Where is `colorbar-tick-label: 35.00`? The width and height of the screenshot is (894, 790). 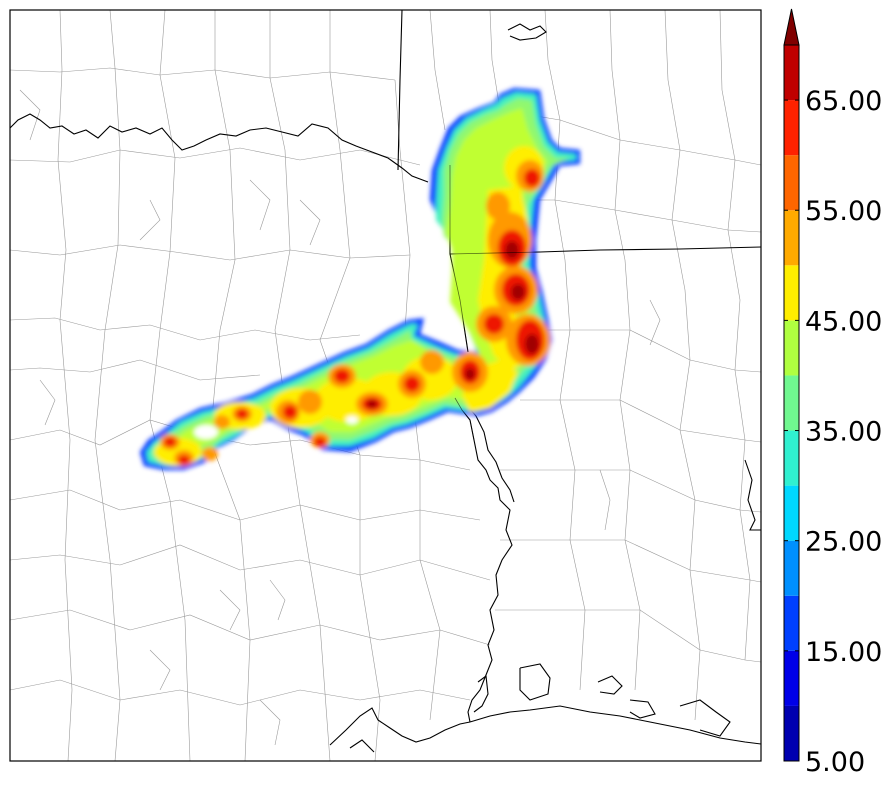
colorbar-tick-label: 35.00 is located at coordinates (843, 432).